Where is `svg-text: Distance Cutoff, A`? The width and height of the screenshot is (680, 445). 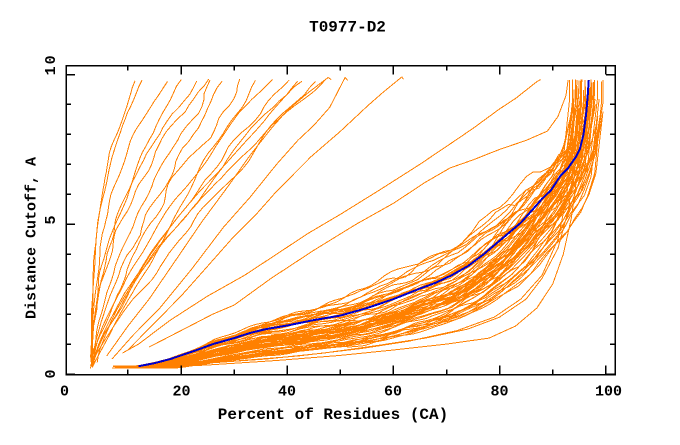 svg-text: Distance Cutoff, A is located at coordinates (32, 238).